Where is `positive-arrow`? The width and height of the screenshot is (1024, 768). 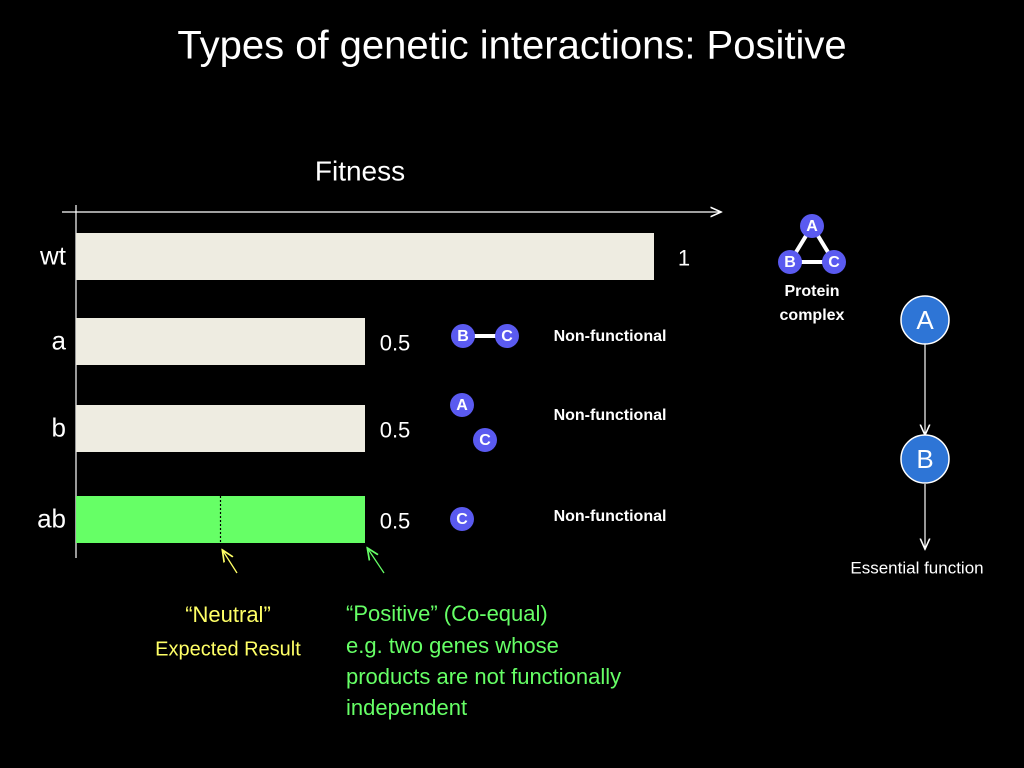 positive-arrow is located at coordinates (376, 561).